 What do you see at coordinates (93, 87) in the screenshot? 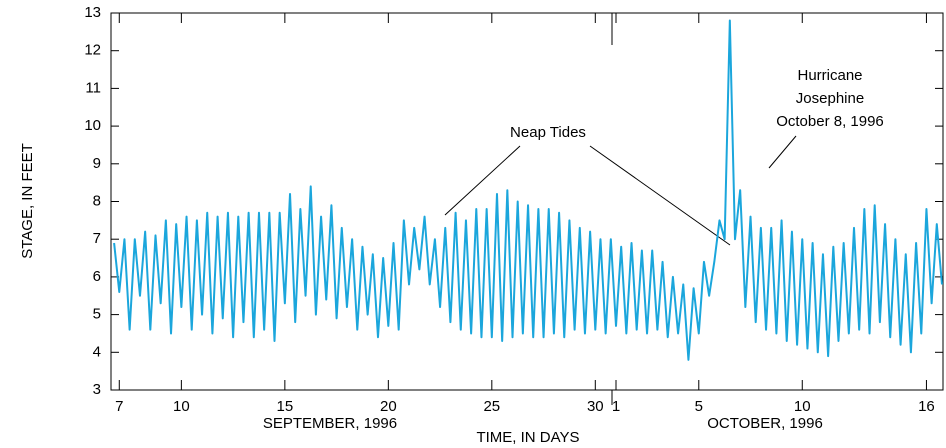
I see `y-tick-label: 11` at bounding box center [93, 87].